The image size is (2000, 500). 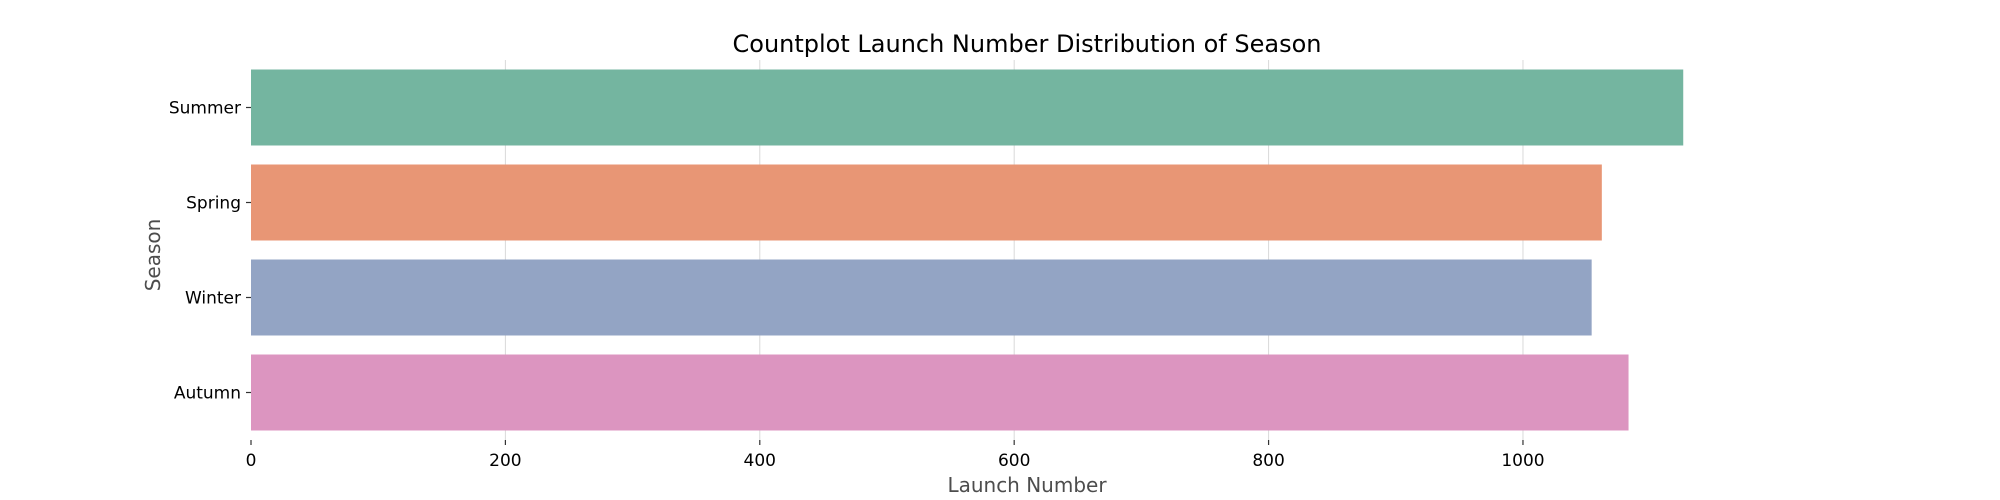 I want to click on y-tick-label: Summer, so click(x=205, y=109).